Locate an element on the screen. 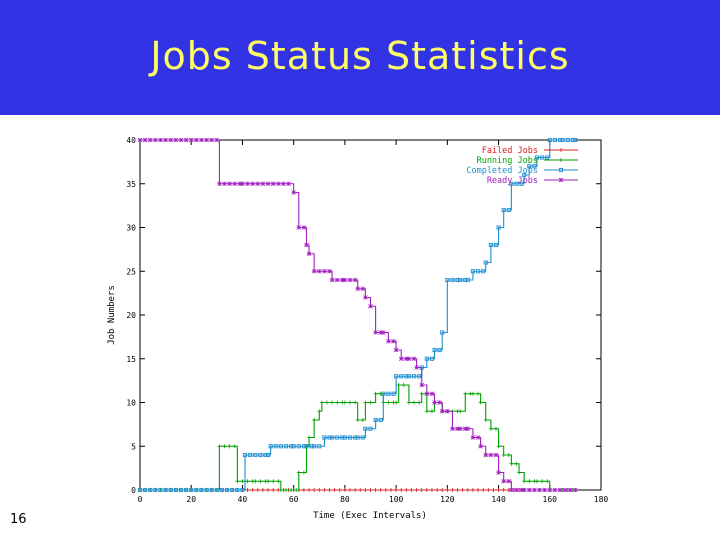 The width and height of the screenshot is (720, 540). legend-label: Ready Jobs is located at coordinates (512, 181).